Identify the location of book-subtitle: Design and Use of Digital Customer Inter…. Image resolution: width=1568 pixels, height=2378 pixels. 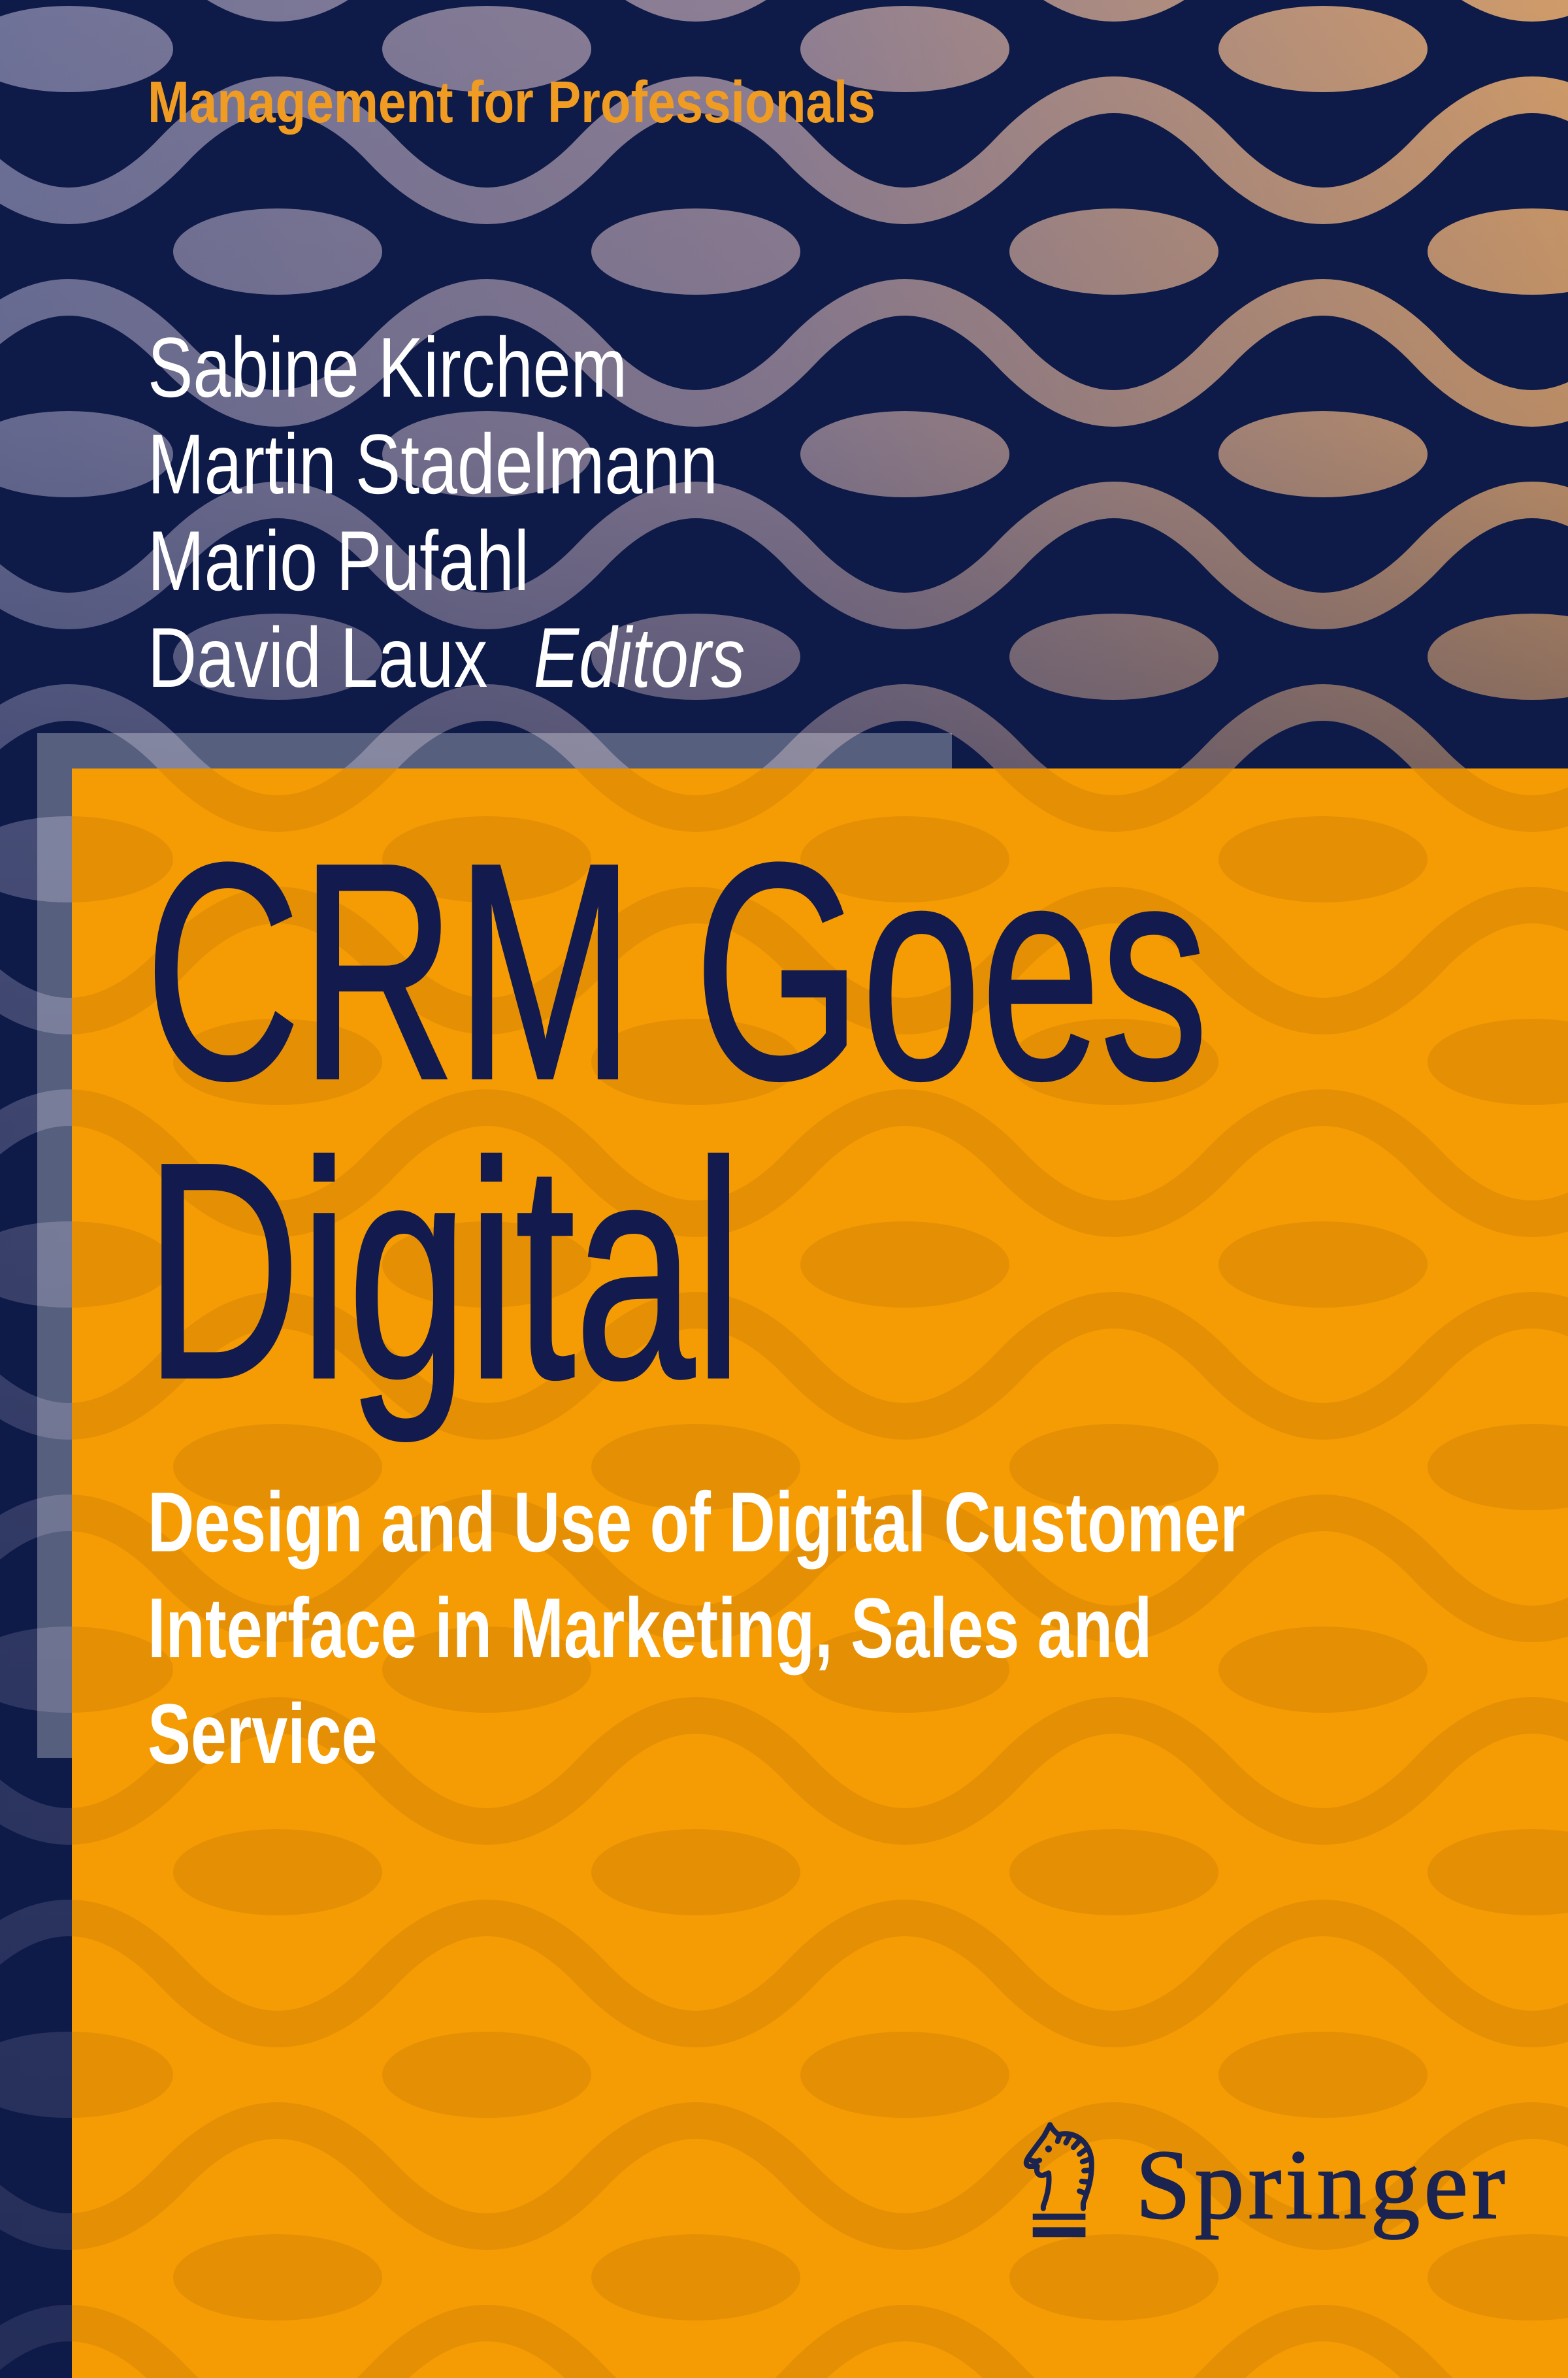
(696, 1628).